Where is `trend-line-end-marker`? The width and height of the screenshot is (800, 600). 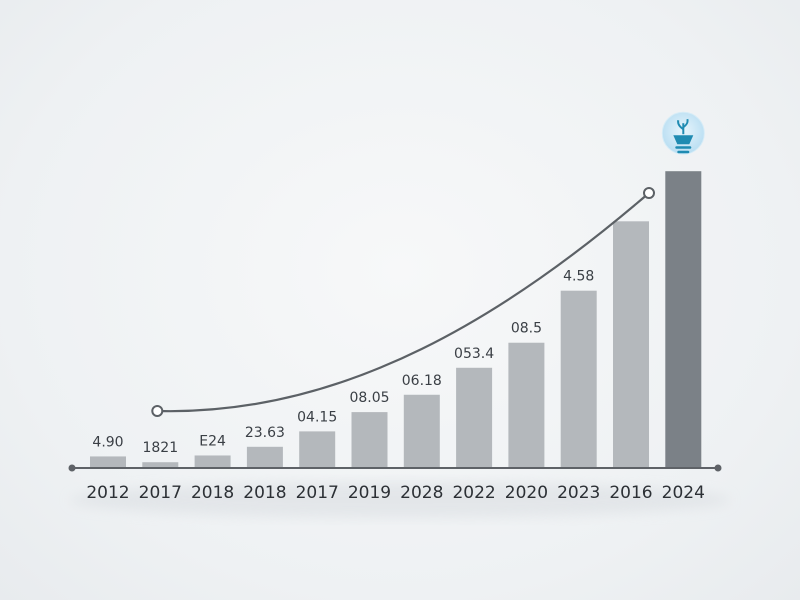
trend-line-end-marker is located at coordinates (649, 193).